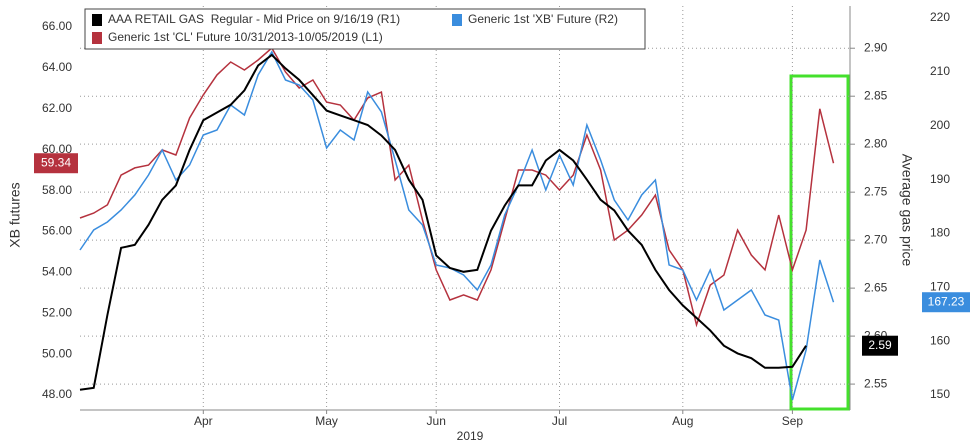  I want to click on y-tick-label: 58.00, so click(57, 190).